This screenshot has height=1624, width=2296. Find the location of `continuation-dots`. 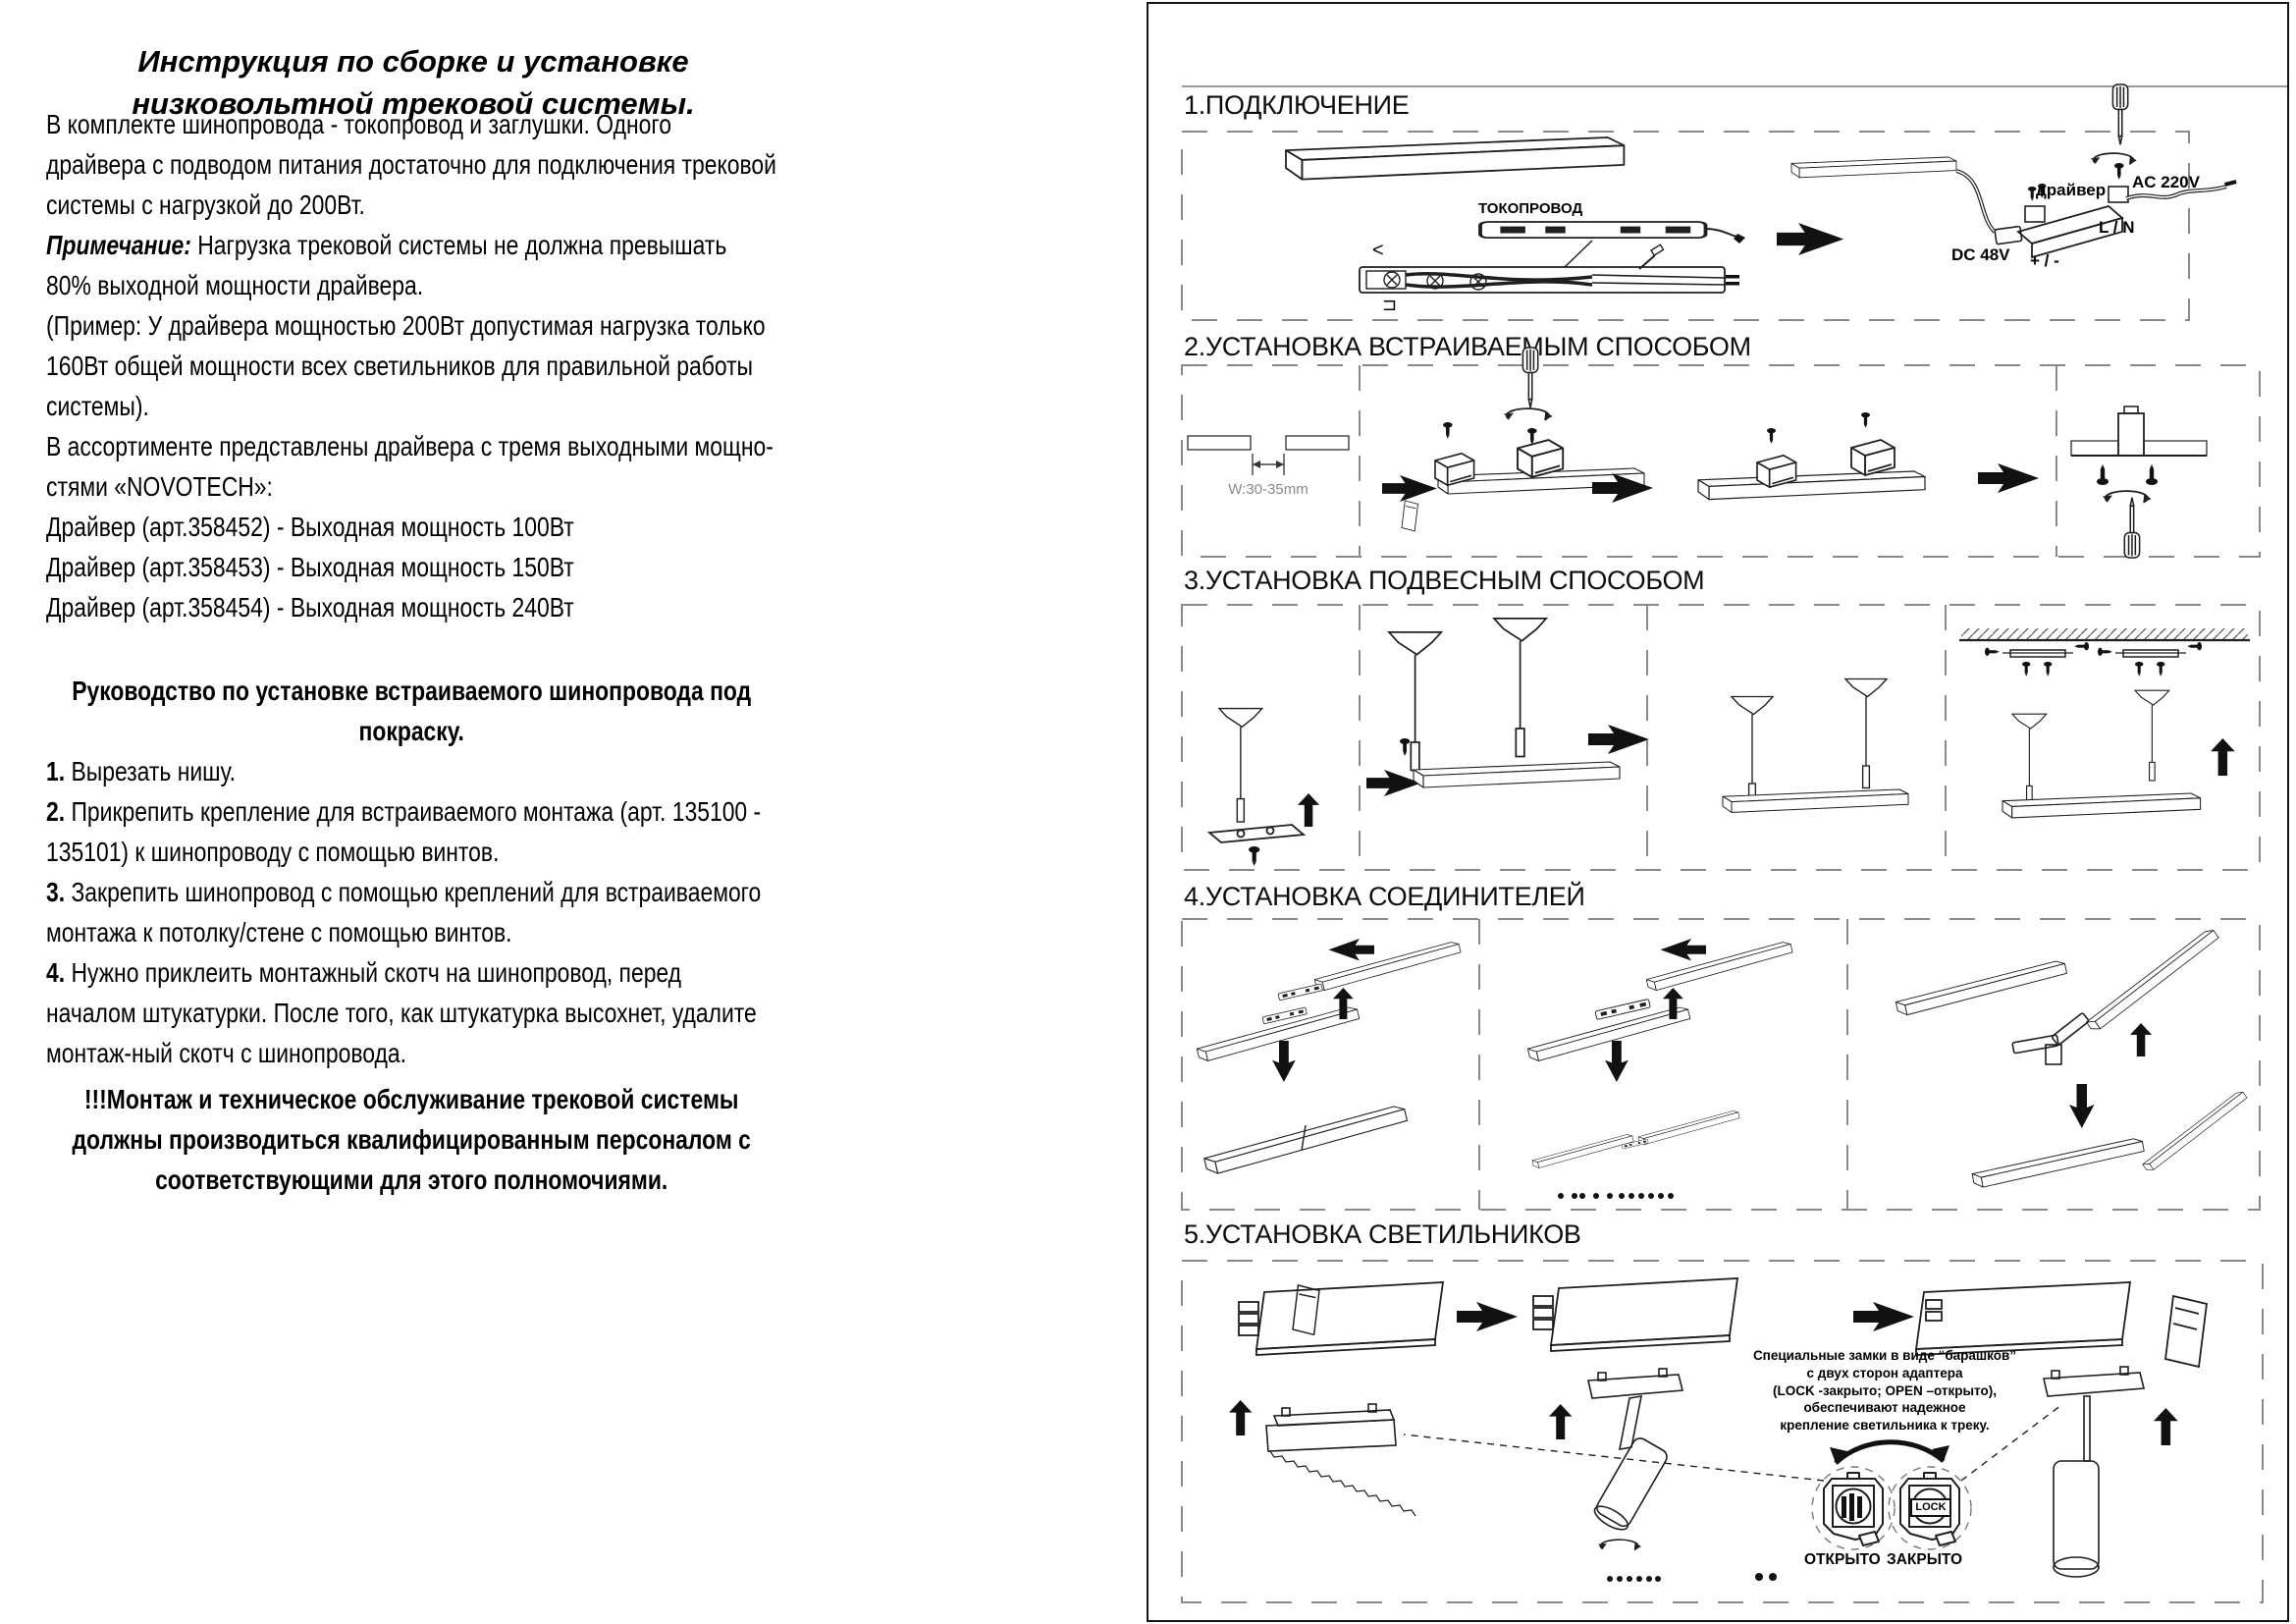

continuation-dots is located at coordinates (1692, 1577).